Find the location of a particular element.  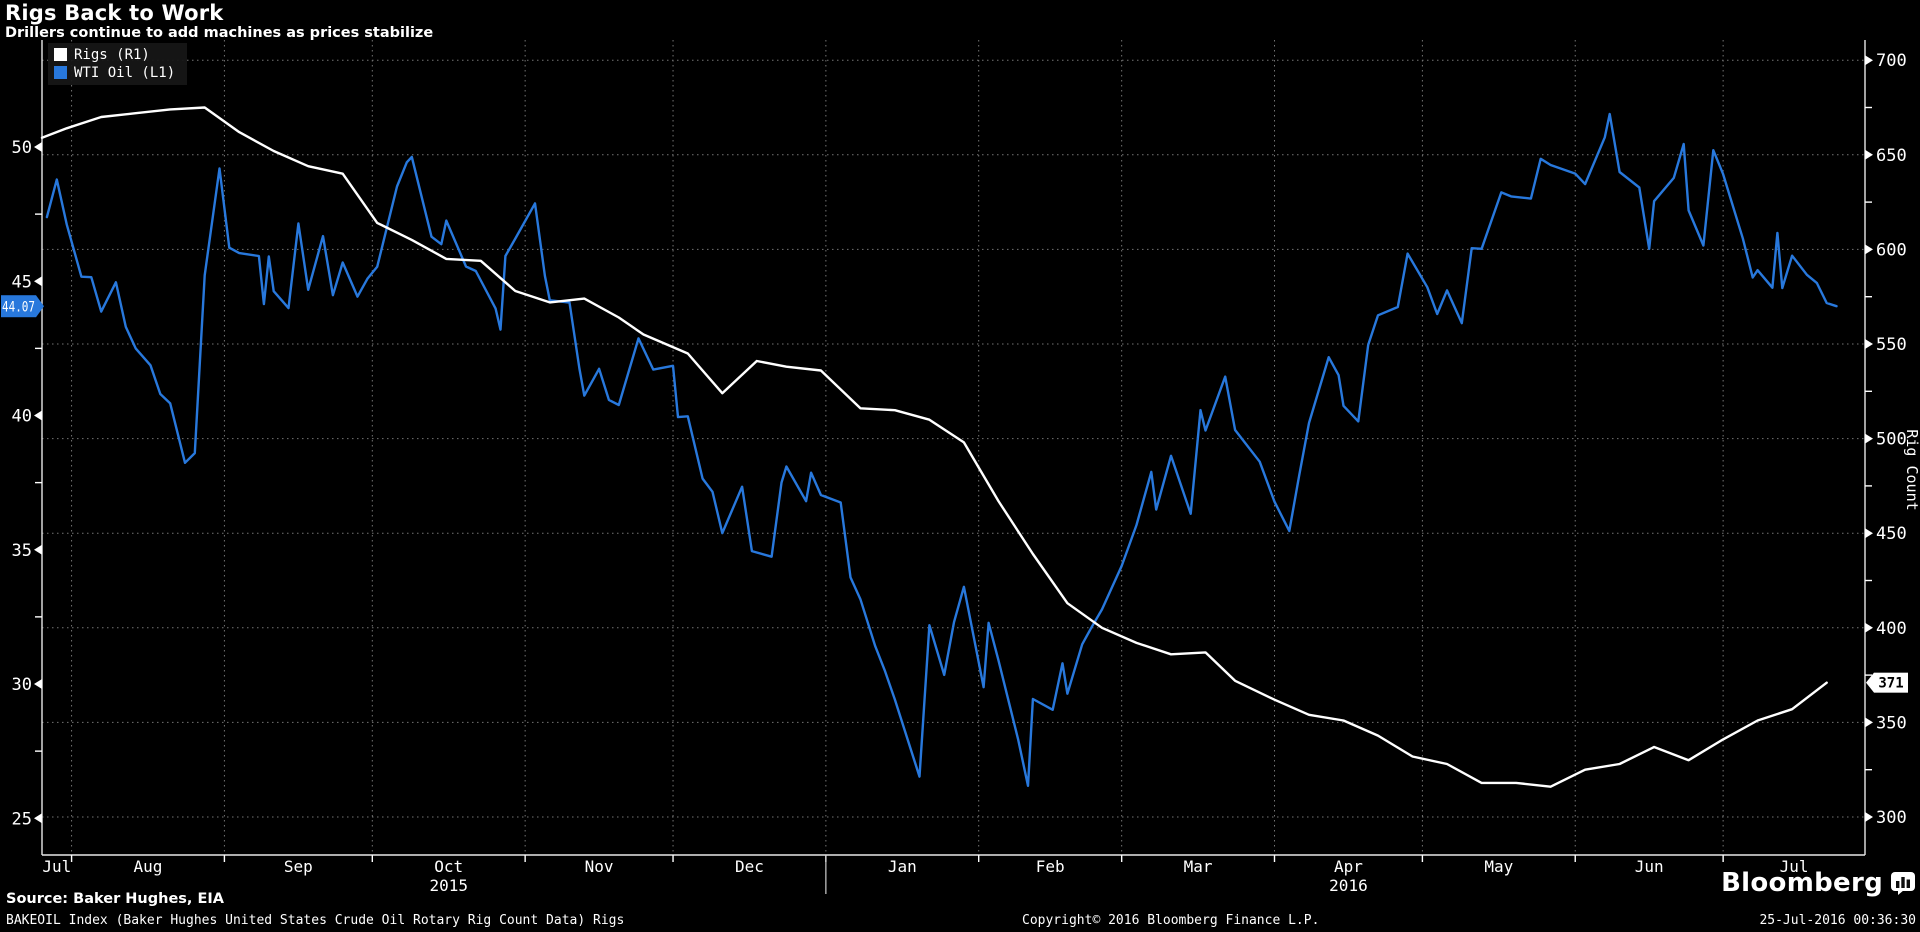

x-axis-month-label: Dec is located at coordinates (749, 866).